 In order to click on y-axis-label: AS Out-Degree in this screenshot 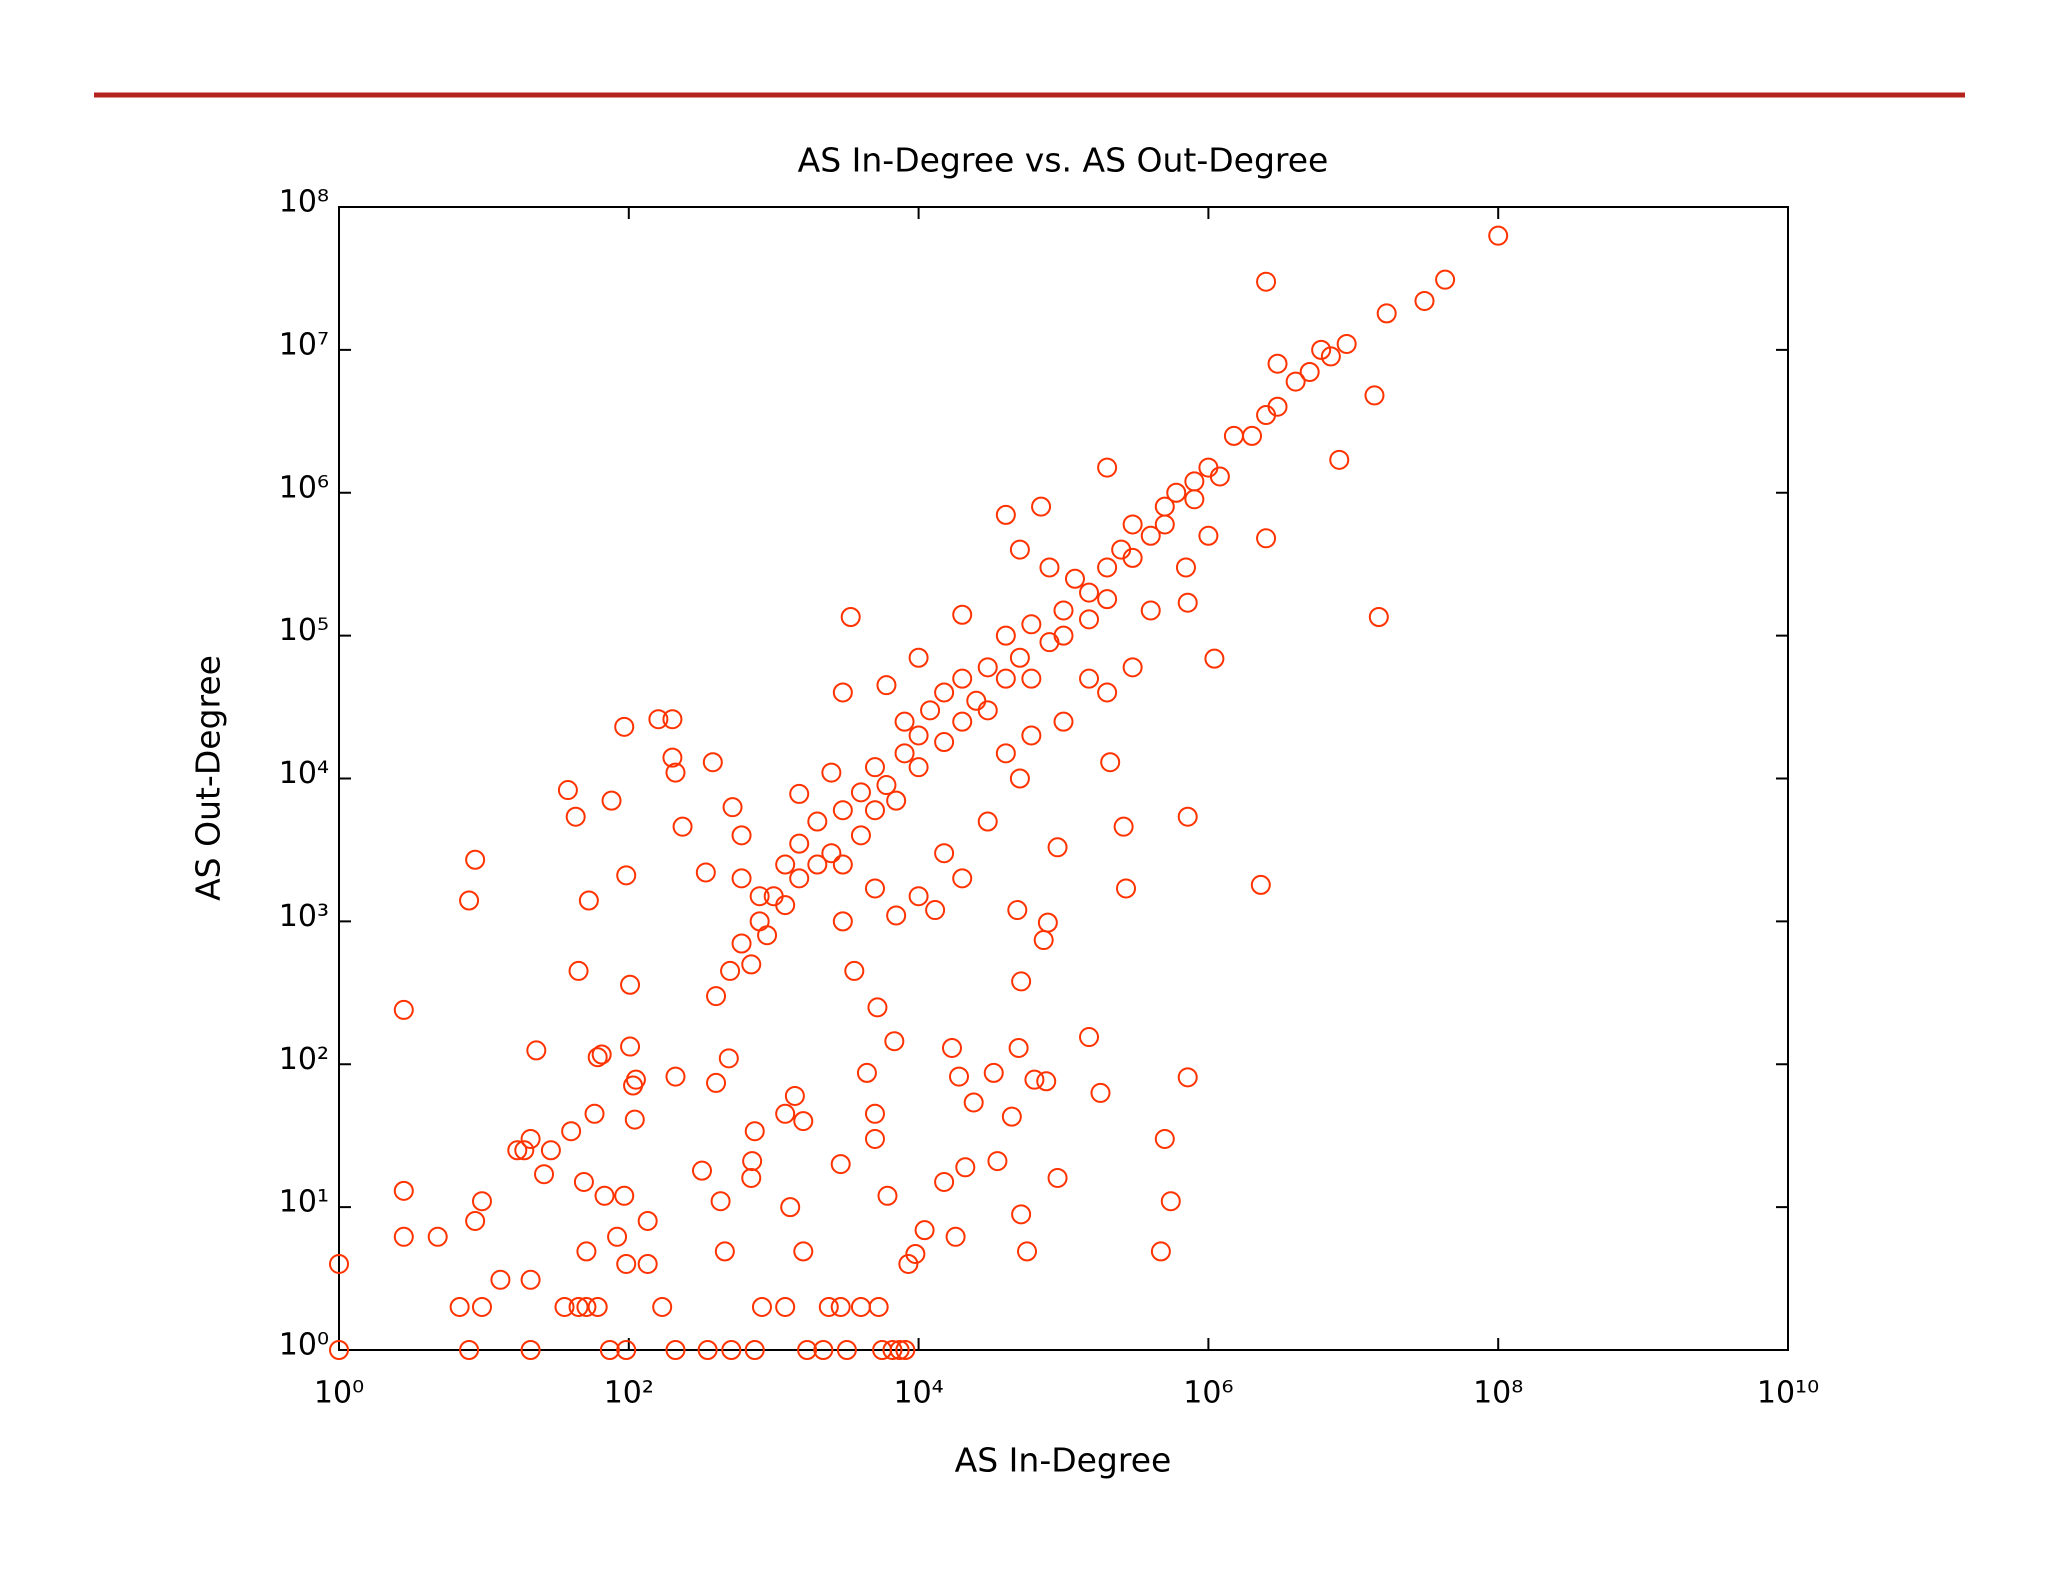, I will do `click(208, 778)`.